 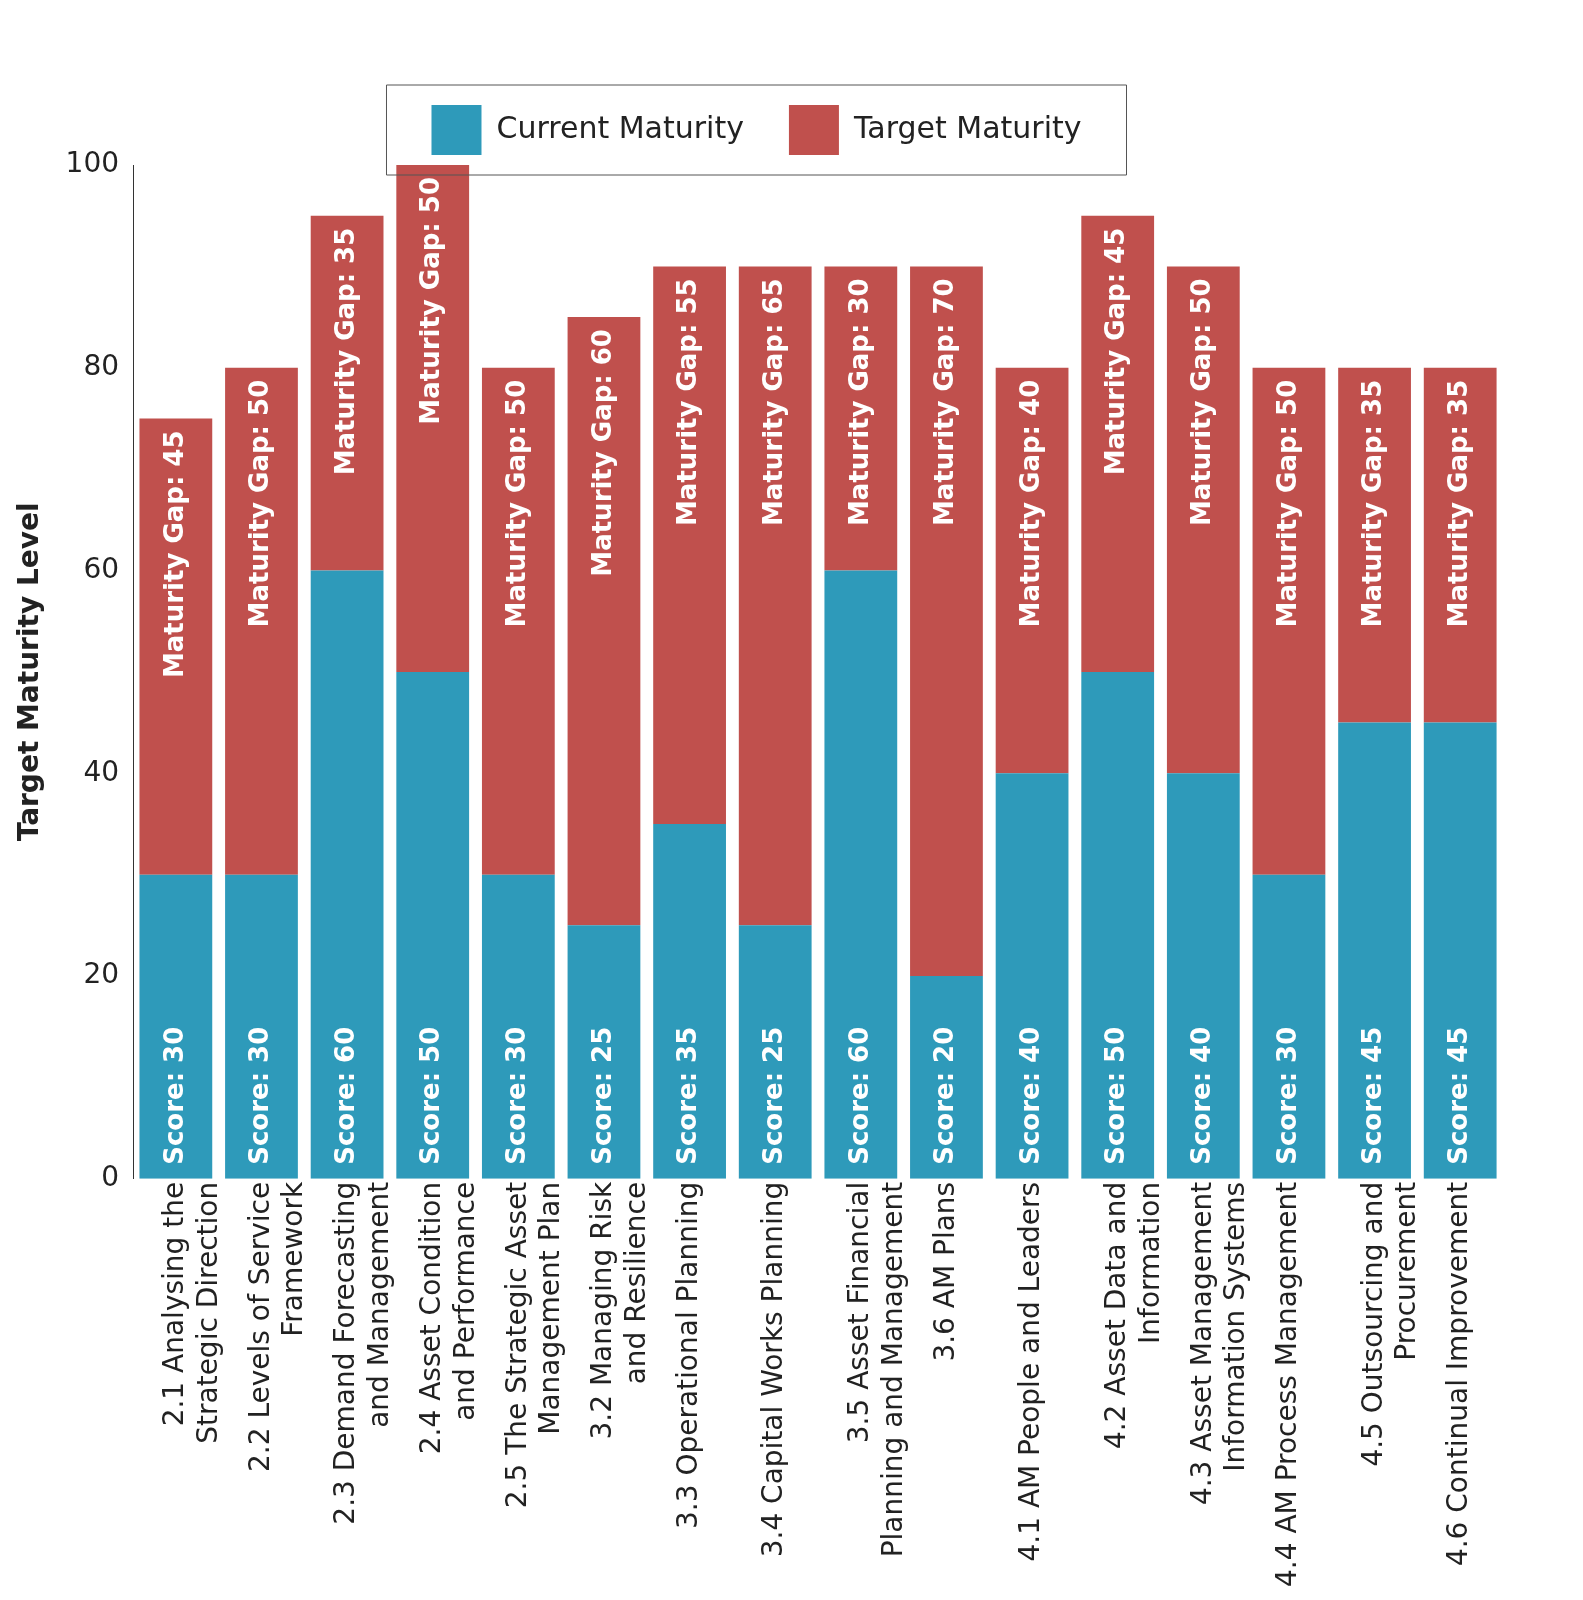 I want to click on x-tick-label: 4.1 AM People and Leaders, so click(x=1030, y=1371).